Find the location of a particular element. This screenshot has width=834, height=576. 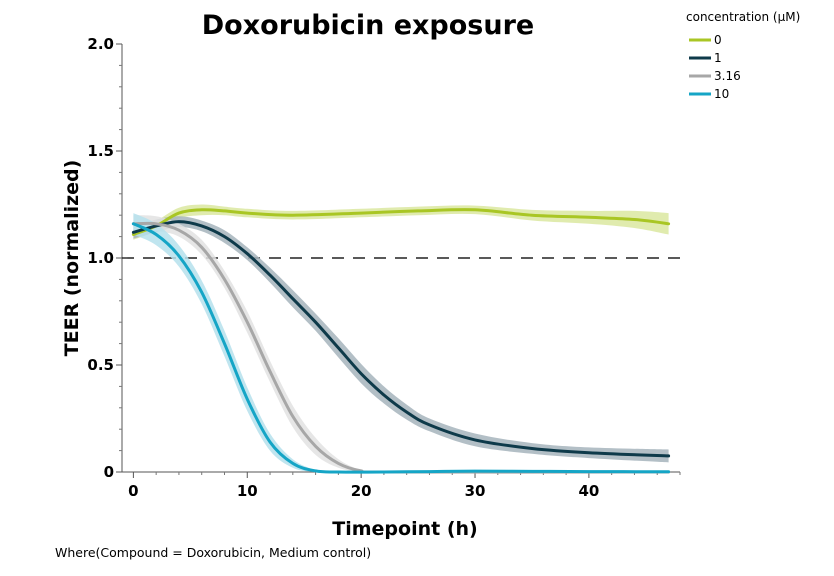

x-tick-label: 0 is located at coordinates (133, 491).